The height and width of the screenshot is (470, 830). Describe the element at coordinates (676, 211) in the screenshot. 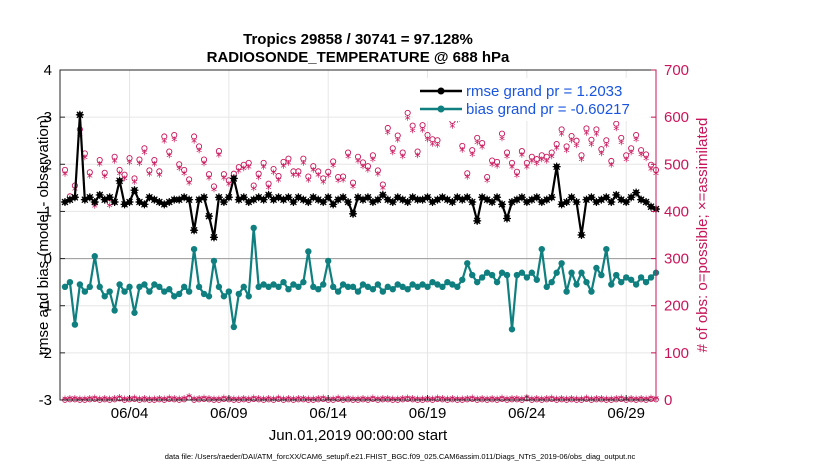

I see `y-right-tick-label: 400` at that location.